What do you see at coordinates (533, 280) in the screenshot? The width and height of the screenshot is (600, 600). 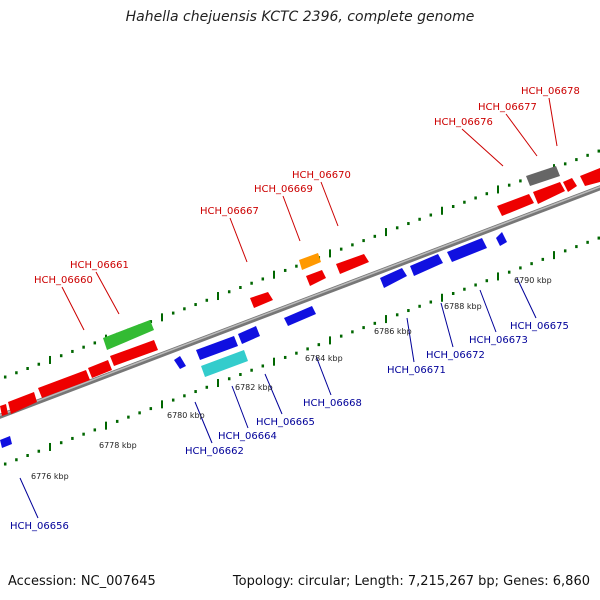 I see `scale-label: 6790 kbp` at bounding box center [533, 280].